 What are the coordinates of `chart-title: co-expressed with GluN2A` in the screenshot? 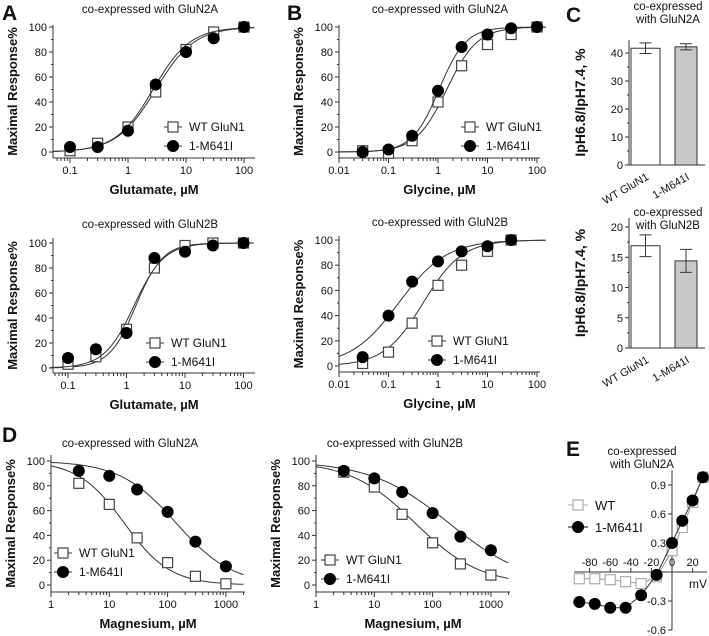 It's located at (130, 444).